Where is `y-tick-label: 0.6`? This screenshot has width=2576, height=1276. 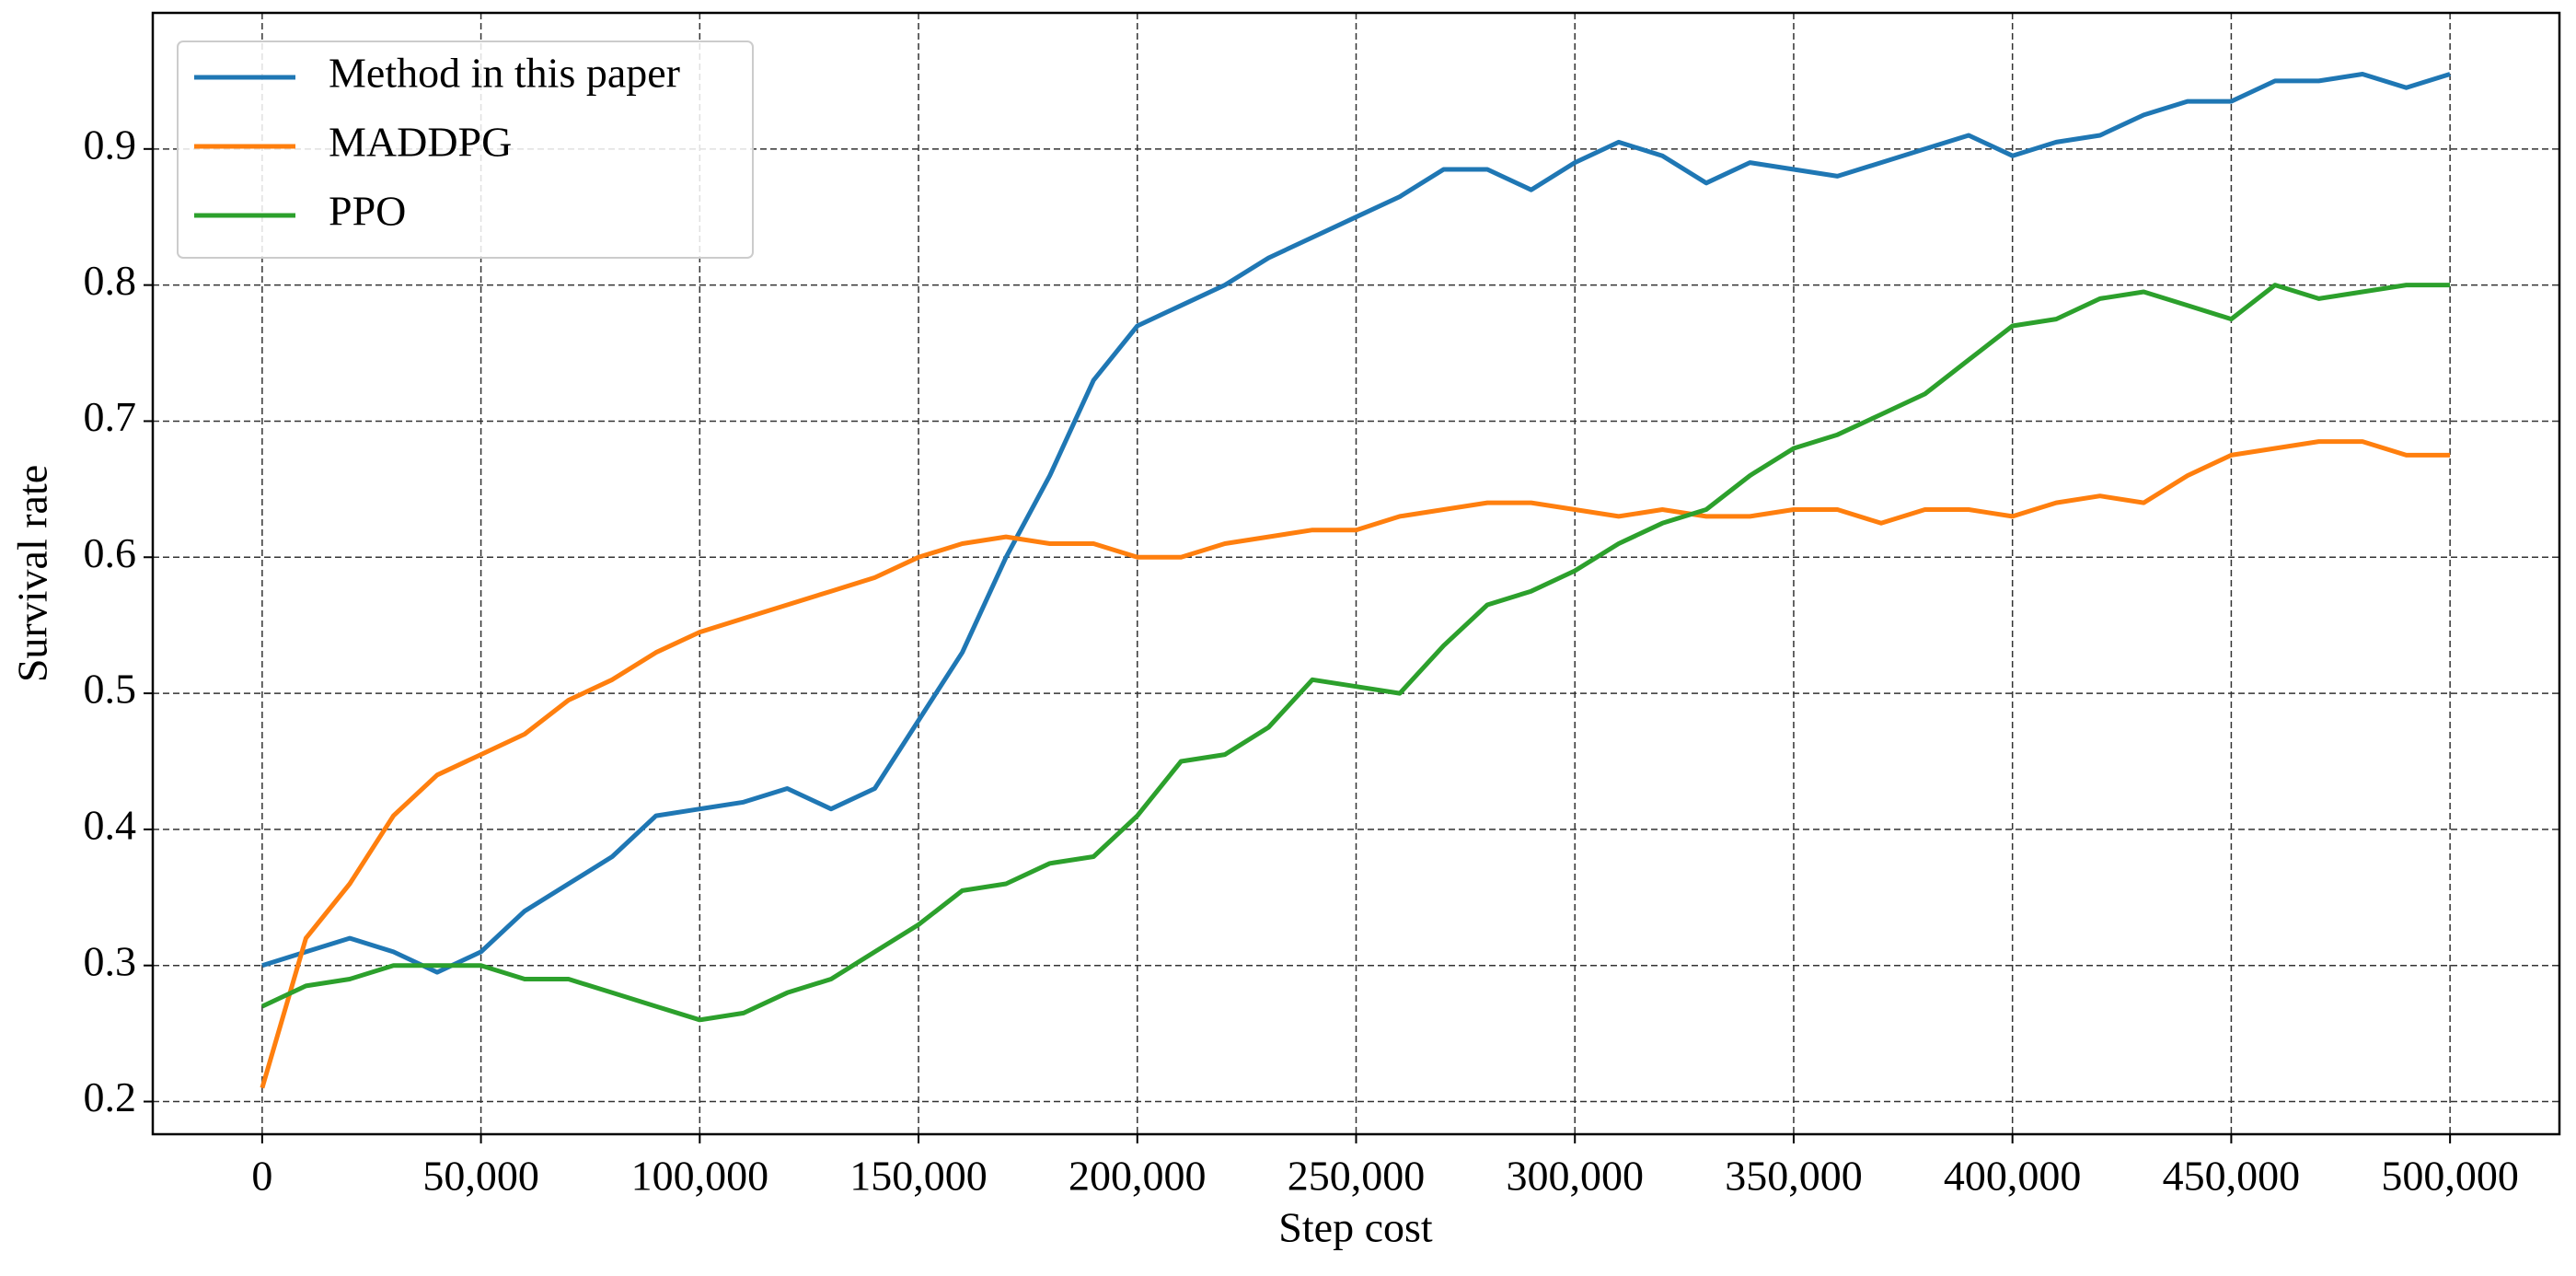 y-tick-label: 0.6 is located at coordinates (110, 552).